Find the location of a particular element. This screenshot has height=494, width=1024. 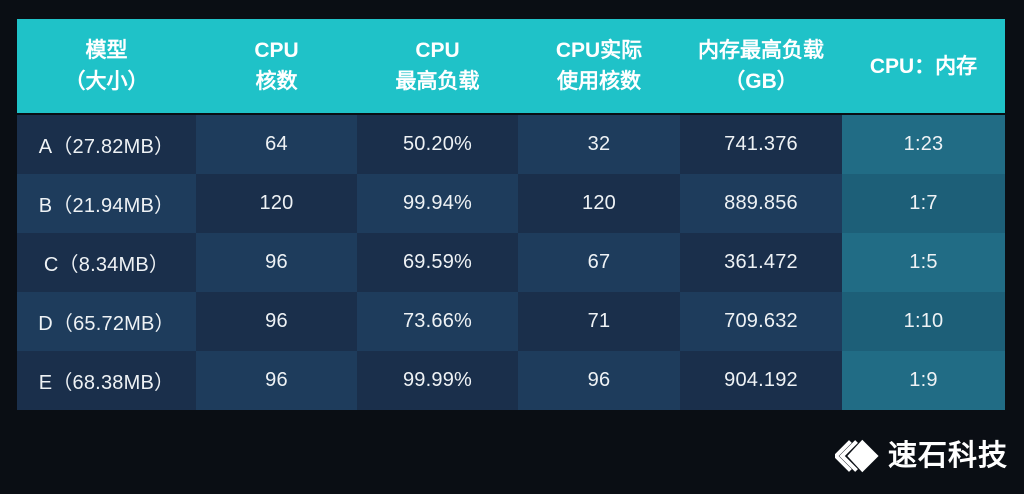

table-cell: 67 is located at coordinates (599, 262).